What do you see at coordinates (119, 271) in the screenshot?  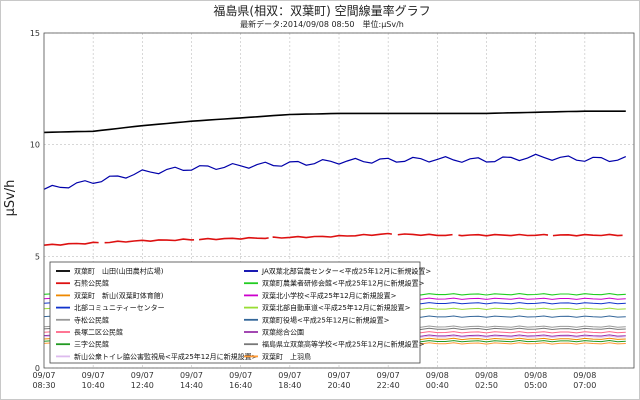 I see `legend-label: 双葉町 山田(山田農村広場)` at bounding box center [119, 271].